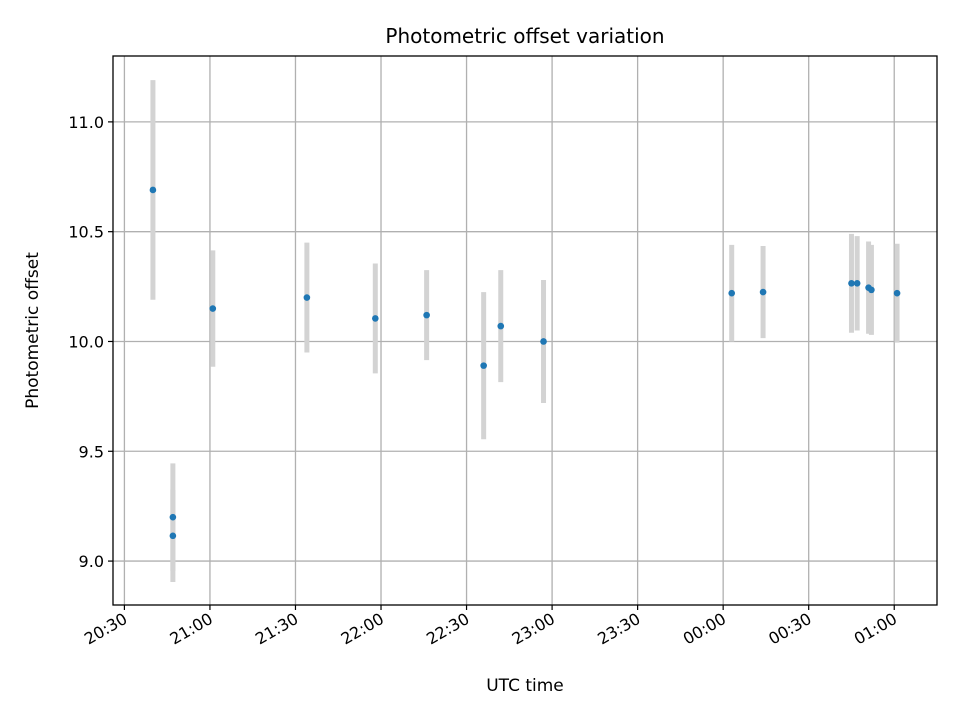  What do you see at coordinates (33, 330) in the screenshot?
I see `y-axis-label: Photometric offset` at bounding box center [33, 330].